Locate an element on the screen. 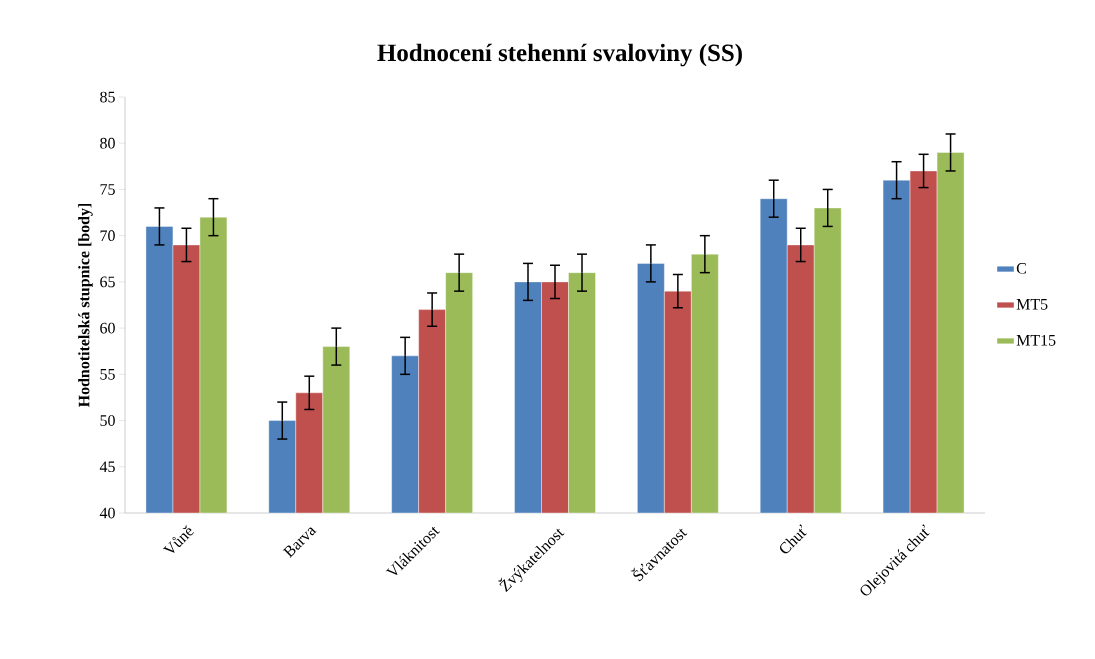 Image resolution: width=1095 pixels, height=659 pixels. y-tick-label: 50 is located at coordinates (107, 420).